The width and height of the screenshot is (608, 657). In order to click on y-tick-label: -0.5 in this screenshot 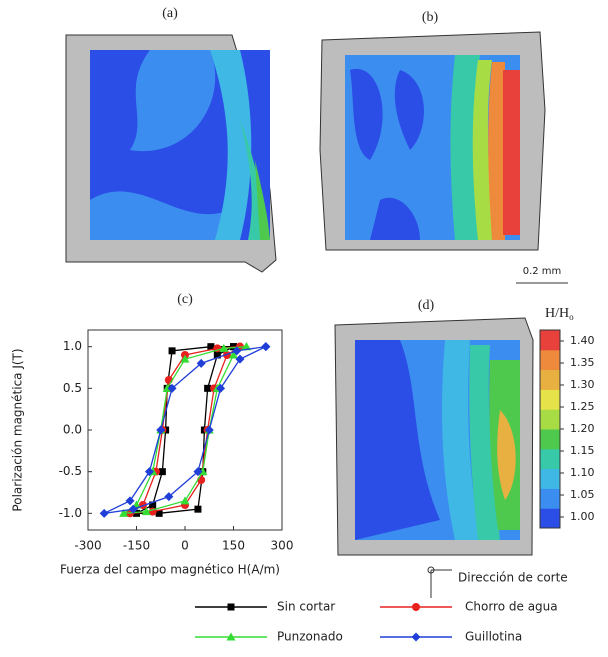, I will do `click(70, 471)`.